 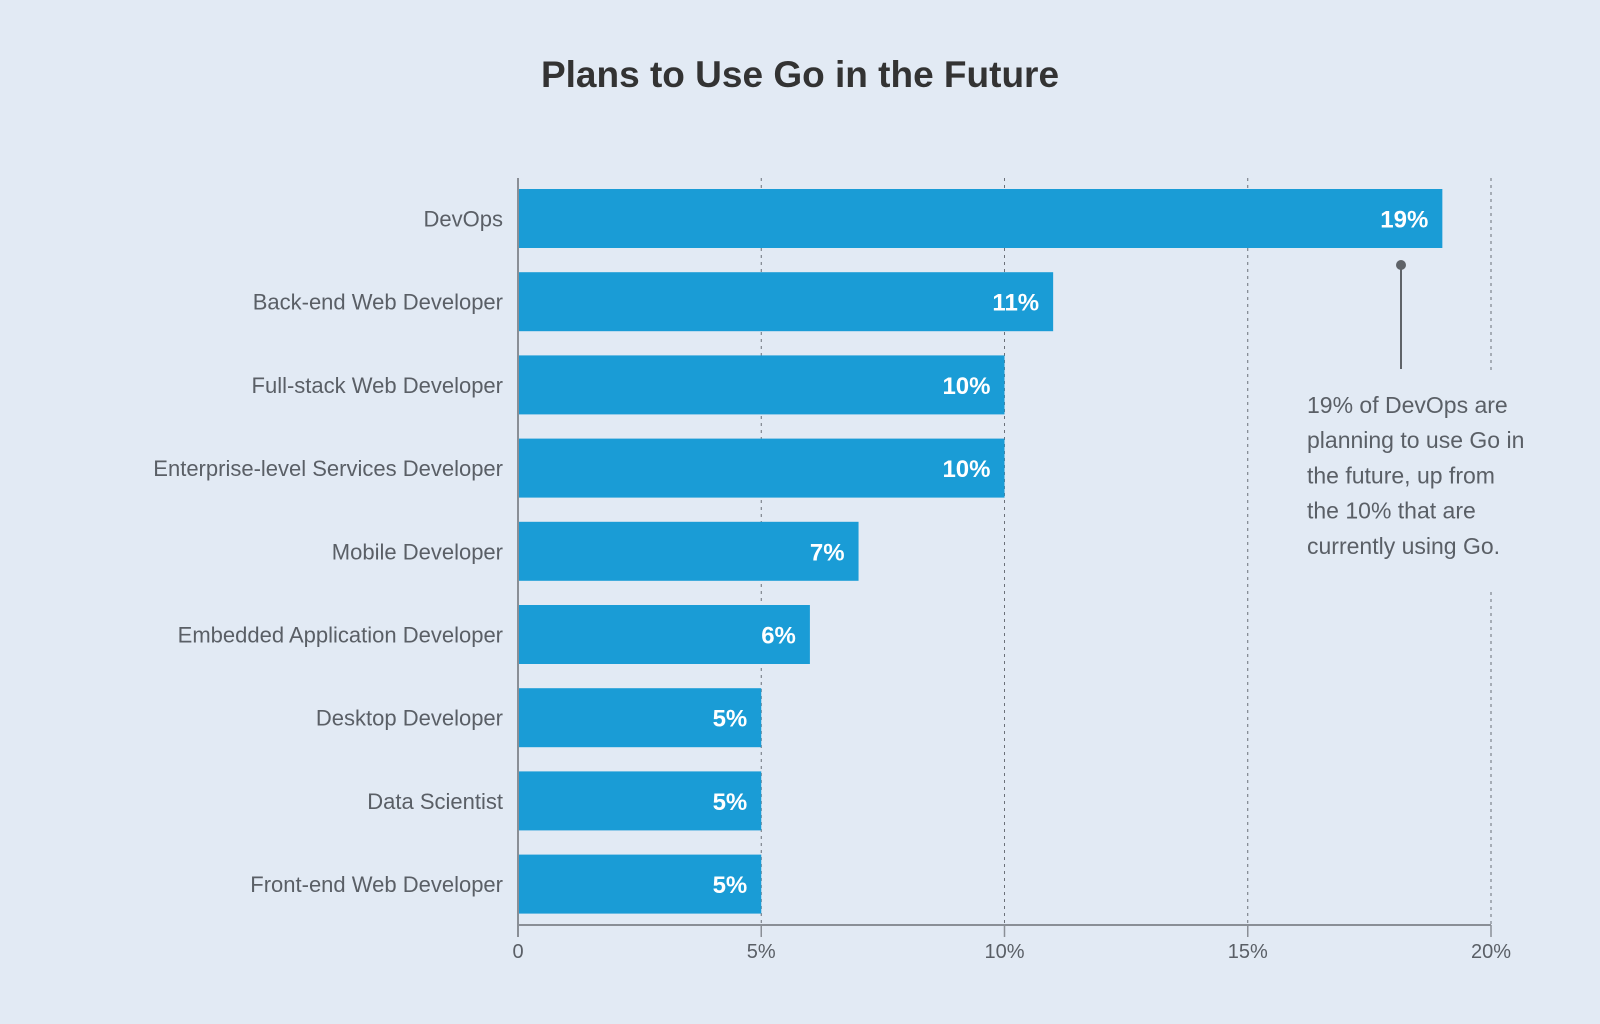 I want to click on annotation-text-line: 19% of DevOps are, so click(x=1407, y=405).